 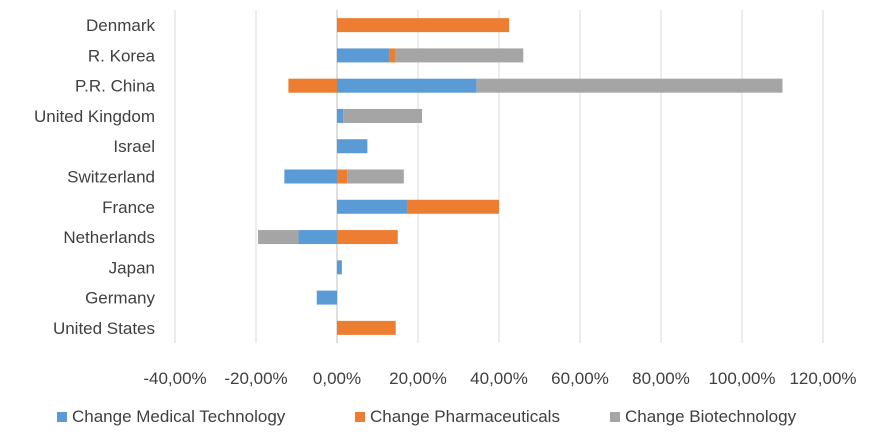 What do you see at coordinates (128, 207) in the screenshot?
I see `category-label: France` at bounding box center [128, 207].